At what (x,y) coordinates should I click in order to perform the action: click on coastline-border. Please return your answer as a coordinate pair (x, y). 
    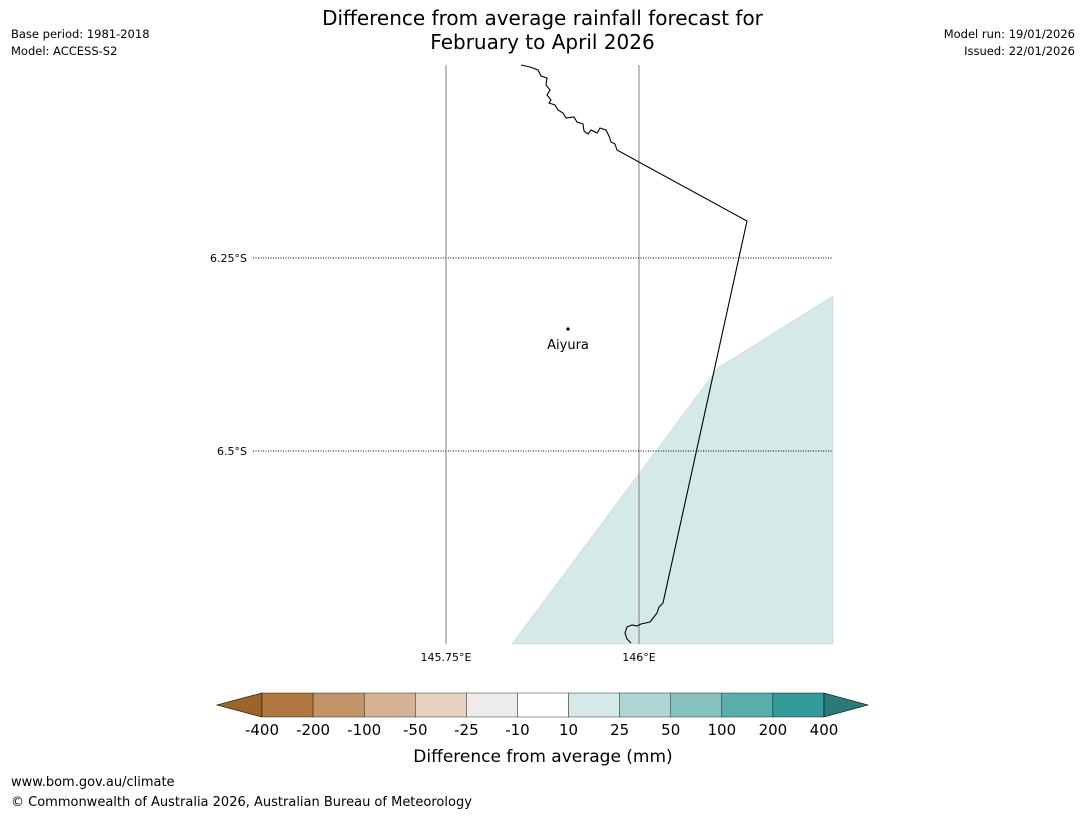
    Looking at the image, I should click on (634, 354).